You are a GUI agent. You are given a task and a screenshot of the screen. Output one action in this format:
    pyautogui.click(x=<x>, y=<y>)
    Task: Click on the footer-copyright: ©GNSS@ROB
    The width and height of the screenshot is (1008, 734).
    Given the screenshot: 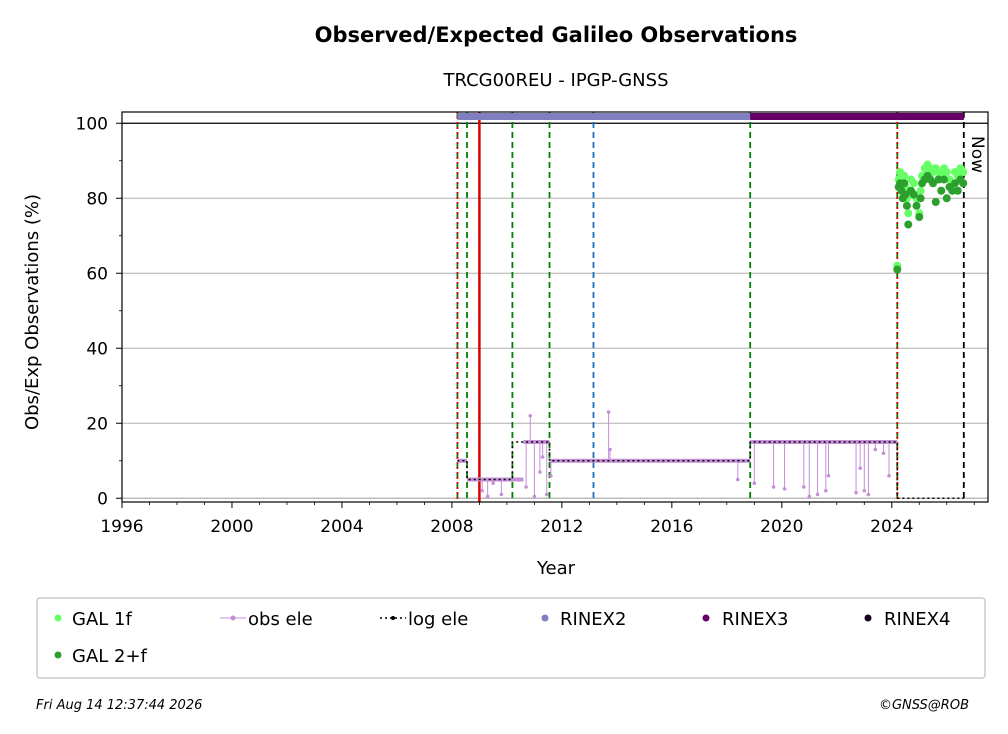 What is the action you would take?
    pyautogui.click(x=924, y=705)
    